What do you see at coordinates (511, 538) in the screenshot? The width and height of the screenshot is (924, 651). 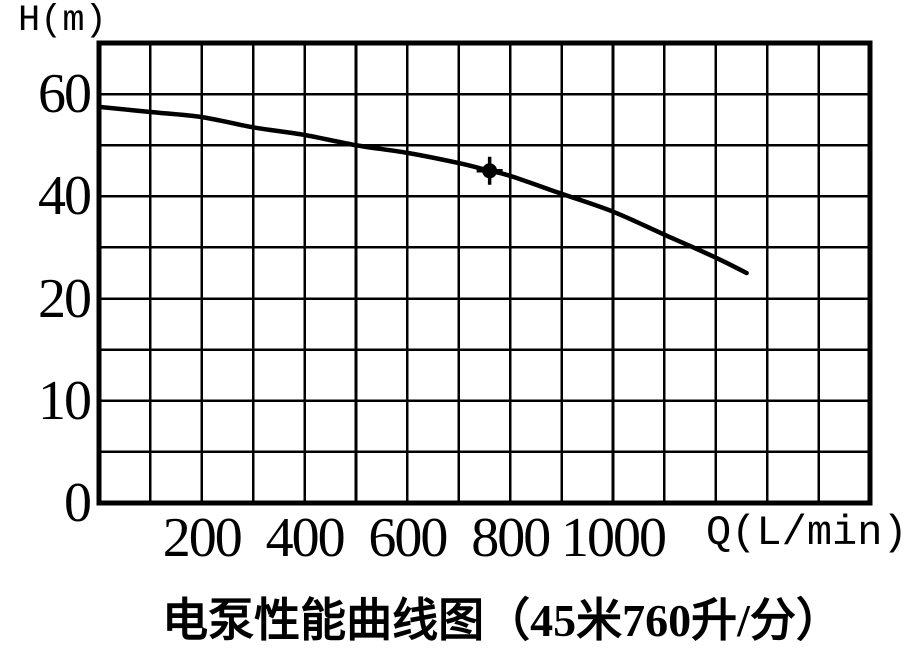 I see `x-tick-label: 800` at bounding box center [511, 538].